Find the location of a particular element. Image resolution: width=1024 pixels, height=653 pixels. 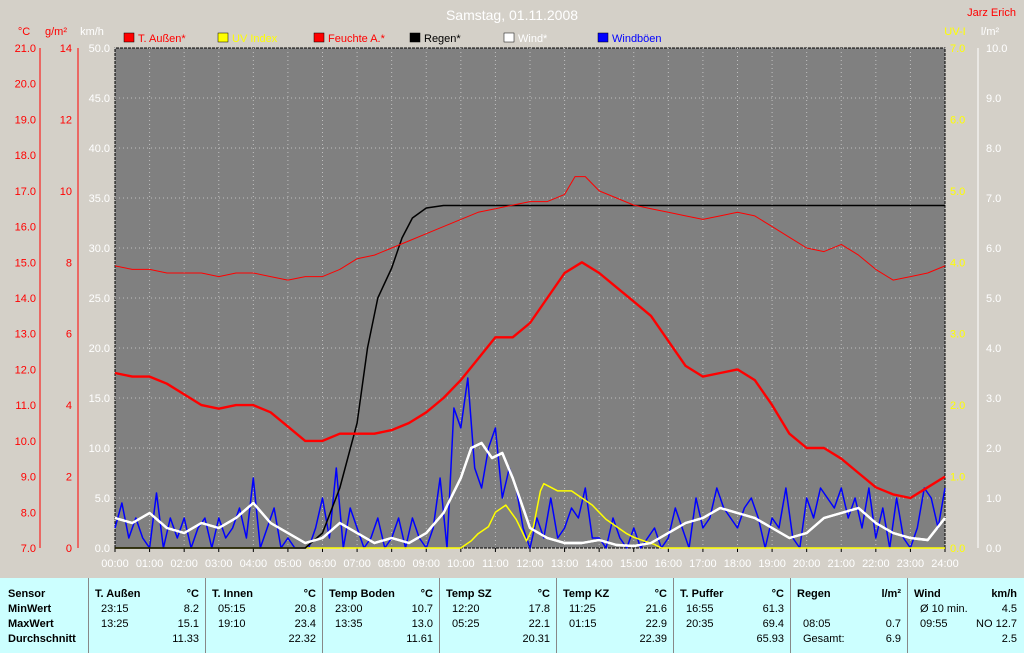

stats-cell-min_time: 23:00 is located at coordinates (349, 609).